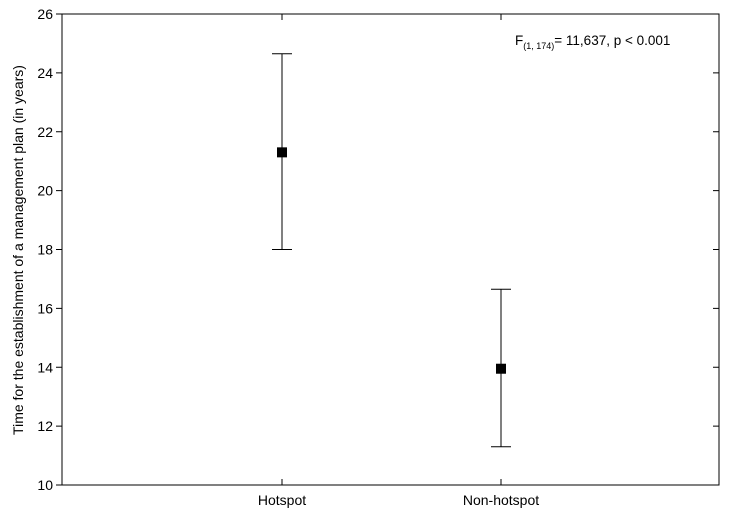 The width and height of the screenshot is (736, 516). I want to click on x-tick-label: Hotspot, so click(282, 500).